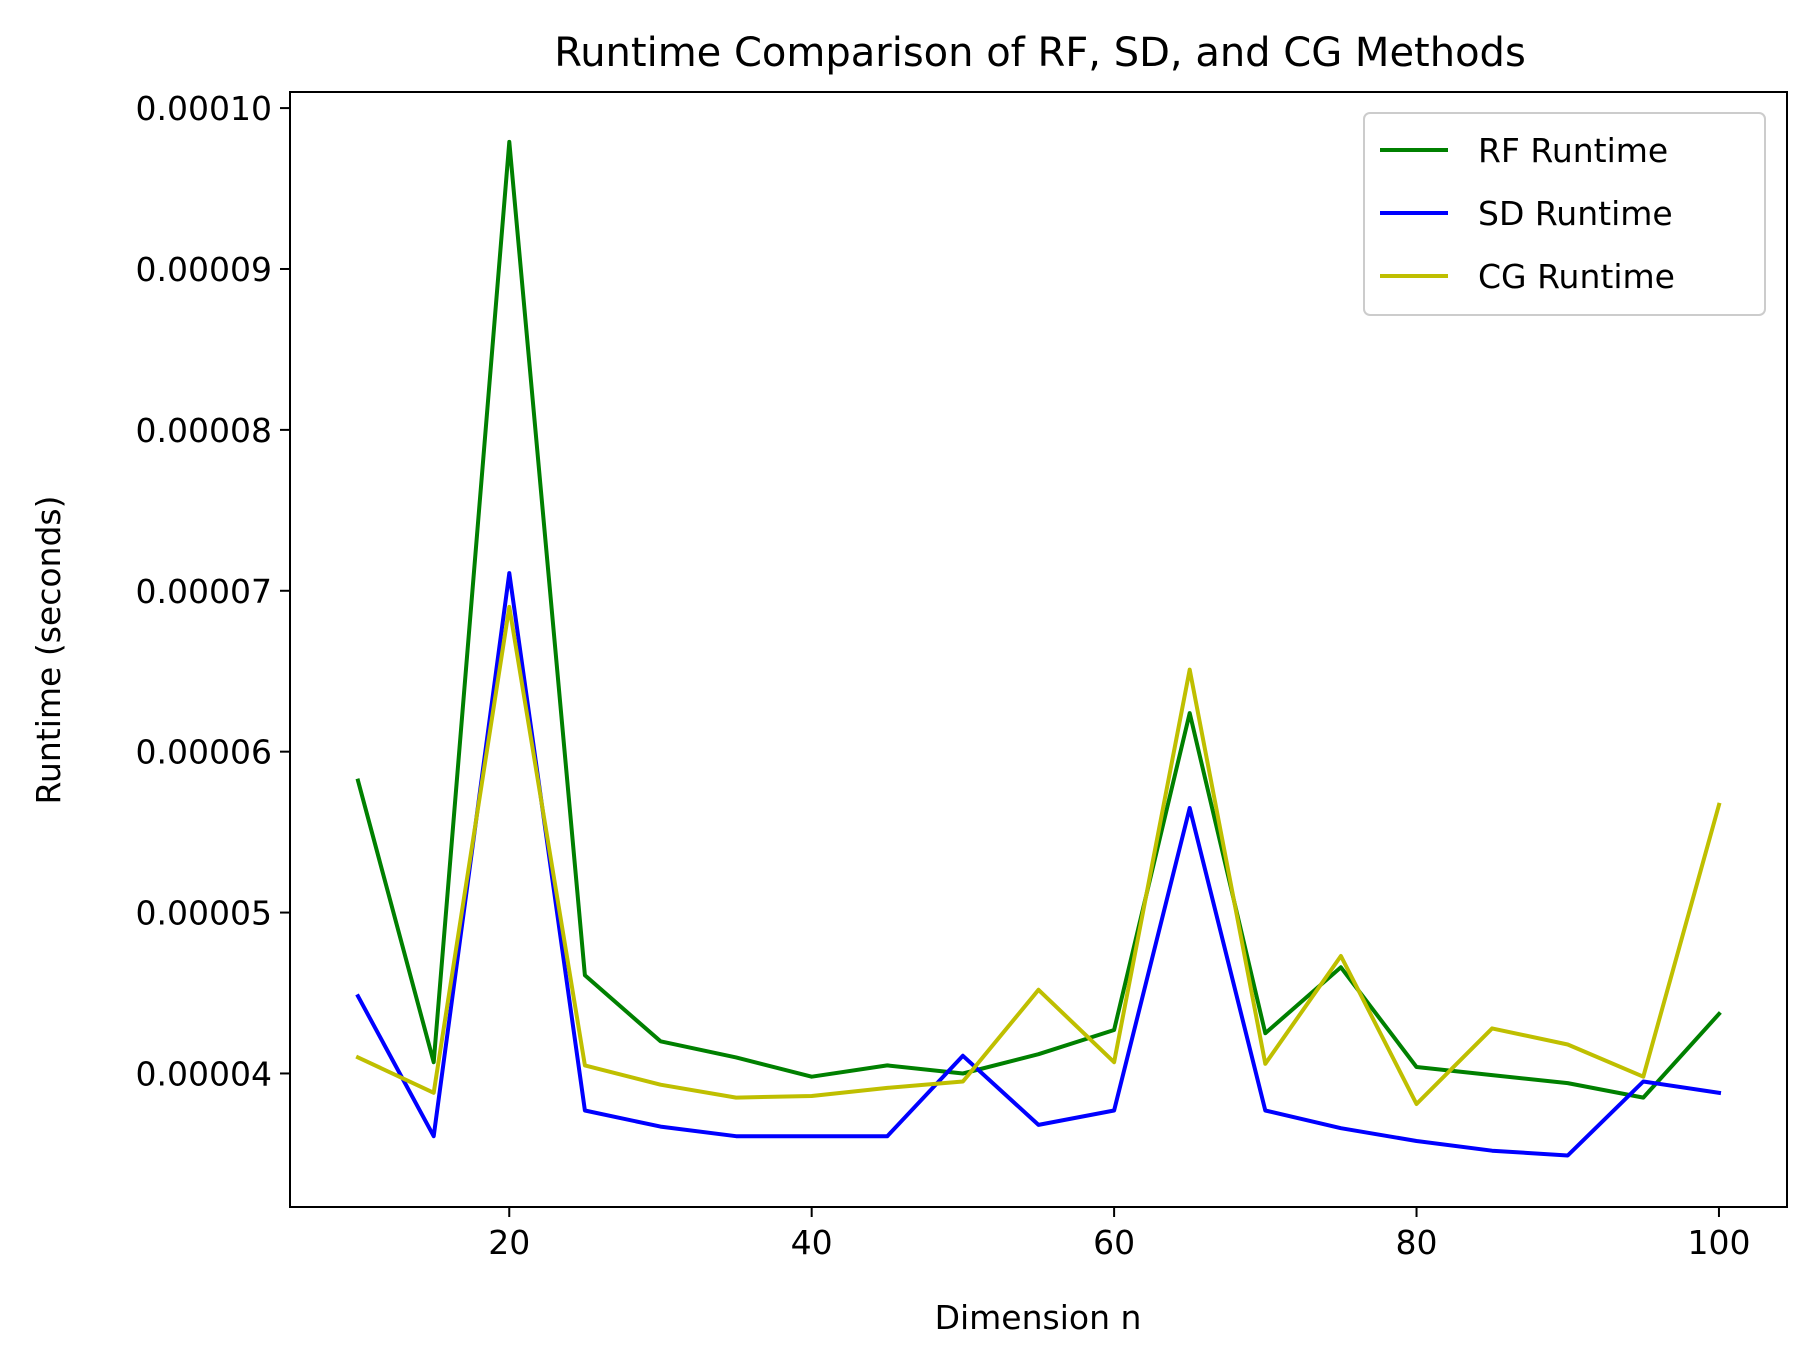 The width and height of the screenshot is (1808, 1361). Describe the element at coordinates (509, 1242) in the screenshot. I see `x-tick-label: 20` at that location.